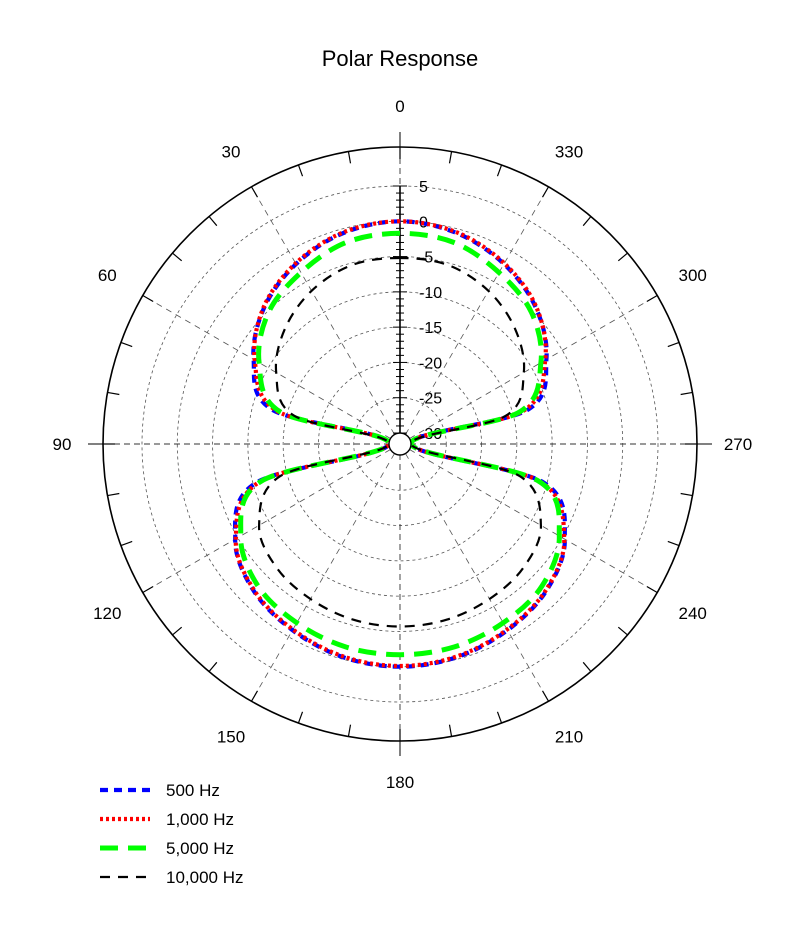  What do you see at coordinates (693, 275) in the screenshot?
I see `angle-tick-label: 300` at bounding box center [693, 275].